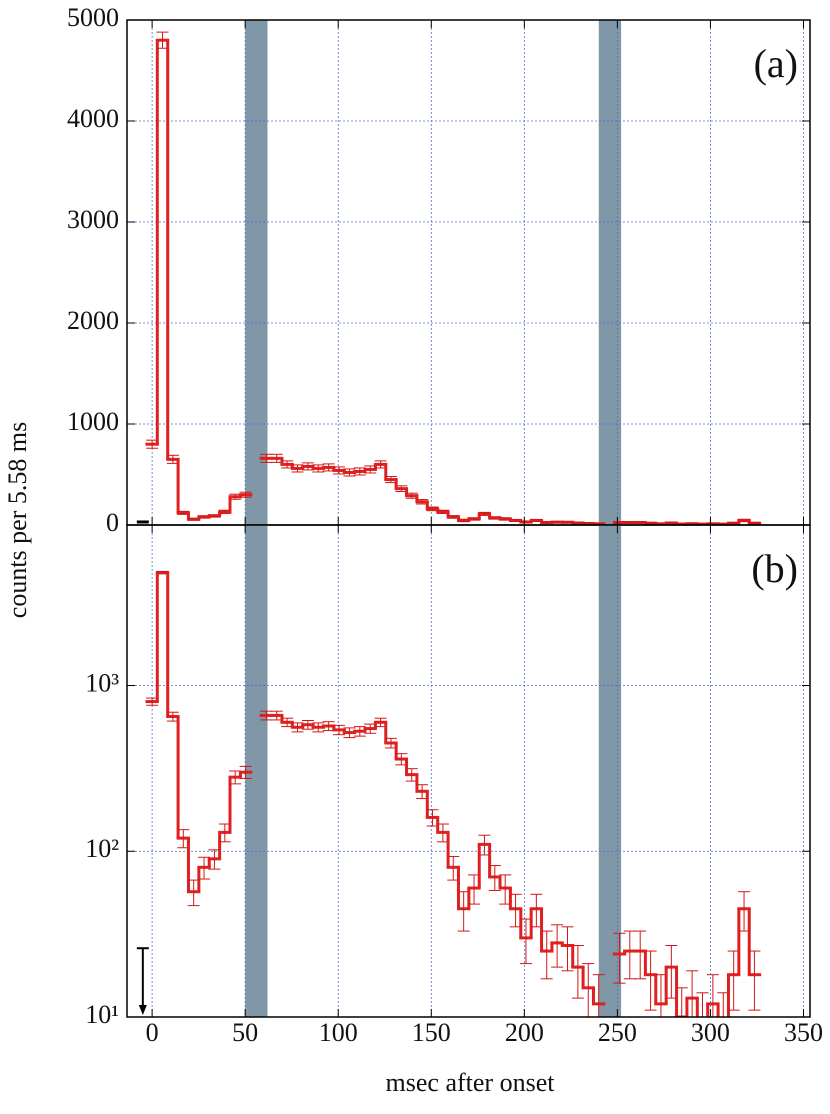  Describe the element at coordinates (803, 1032) in the screenshot. I see `x-tick-label: 350` at that location.